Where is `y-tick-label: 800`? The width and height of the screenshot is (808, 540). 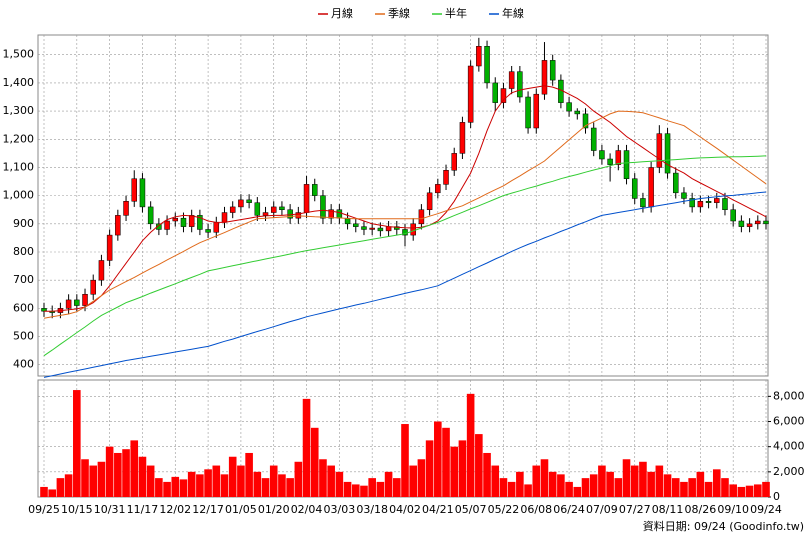
y-tick-label: 800 is located at coordinates (23, 251).